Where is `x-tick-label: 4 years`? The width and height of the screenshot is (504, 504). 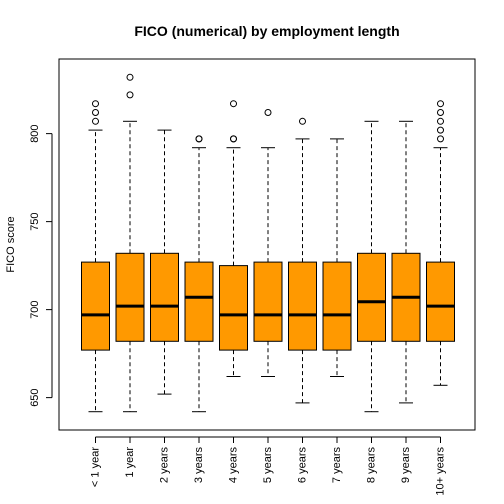
x-tick-label: 4 years is located at coordinates (234, 465).